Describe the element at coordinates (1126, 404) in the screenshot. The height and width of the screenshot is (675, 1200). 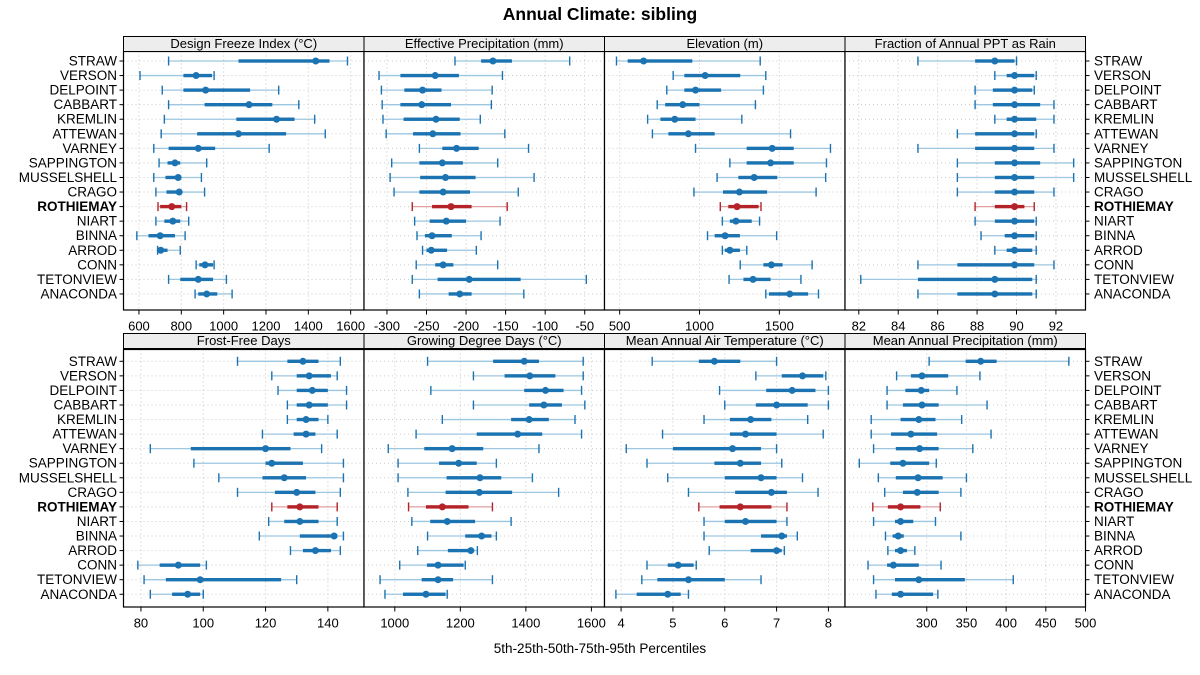
I see `station-label-right: CABBART` at that location.